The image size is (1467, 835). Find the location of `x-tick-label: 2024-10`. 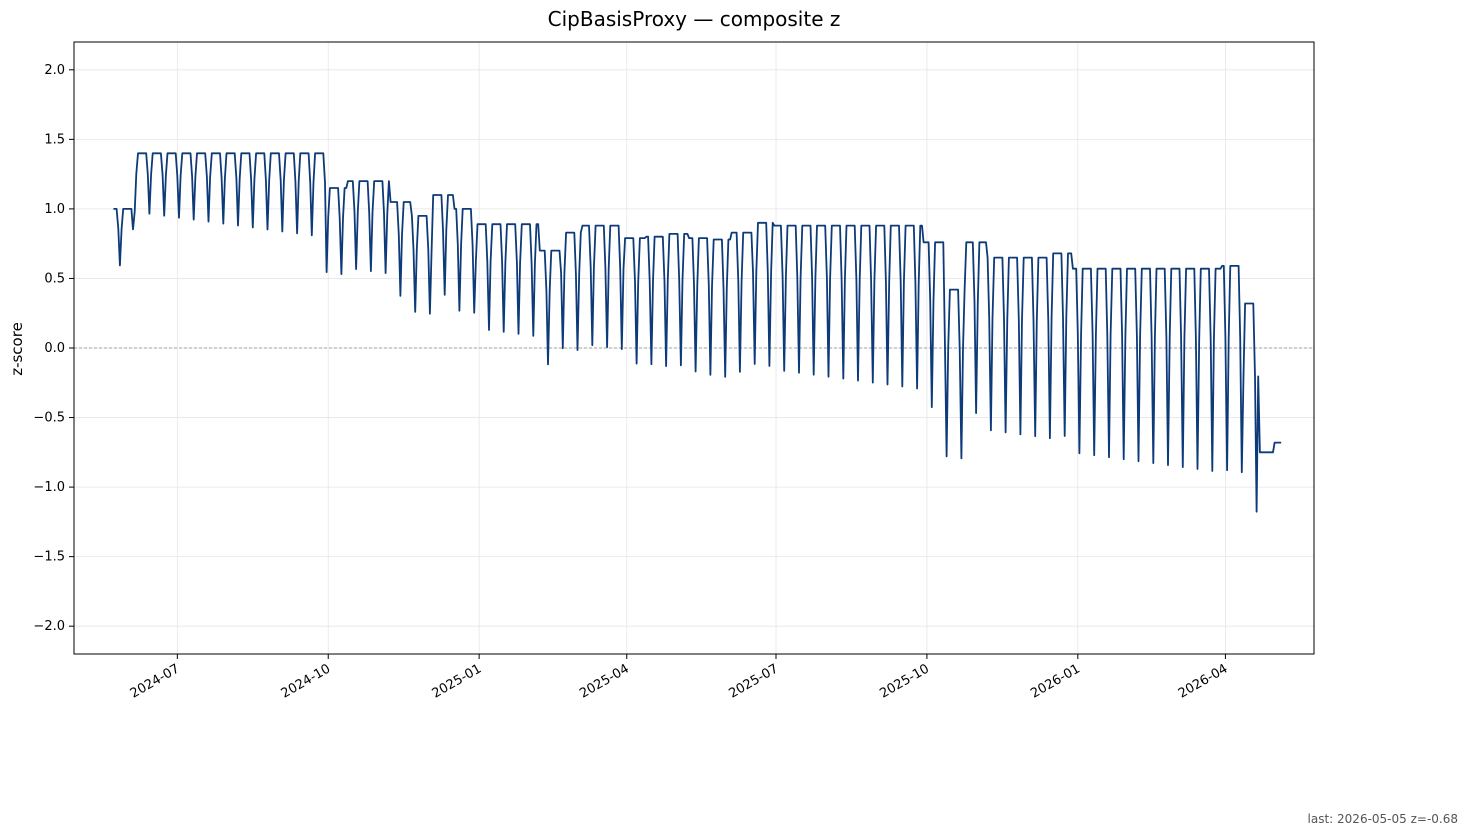

x-tick-label: 2024-10 is located at coordinates (306, 681).